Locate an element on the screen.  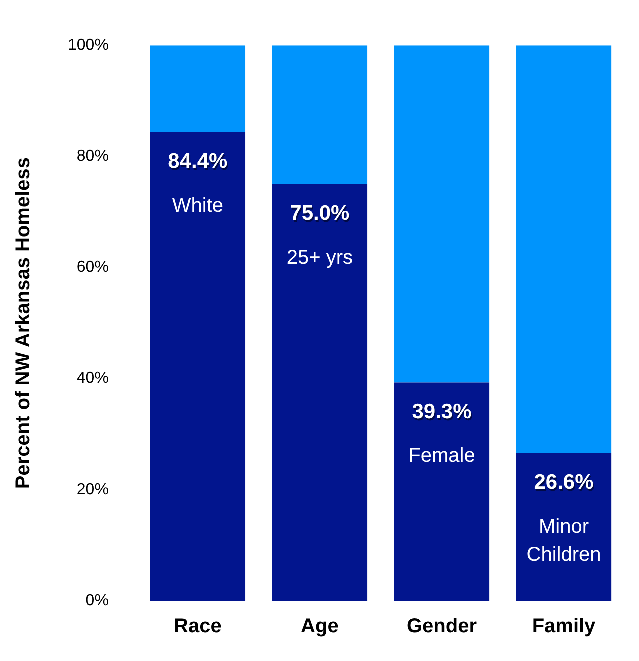
x-tick-label: Family is located at coordinates (564, 627).